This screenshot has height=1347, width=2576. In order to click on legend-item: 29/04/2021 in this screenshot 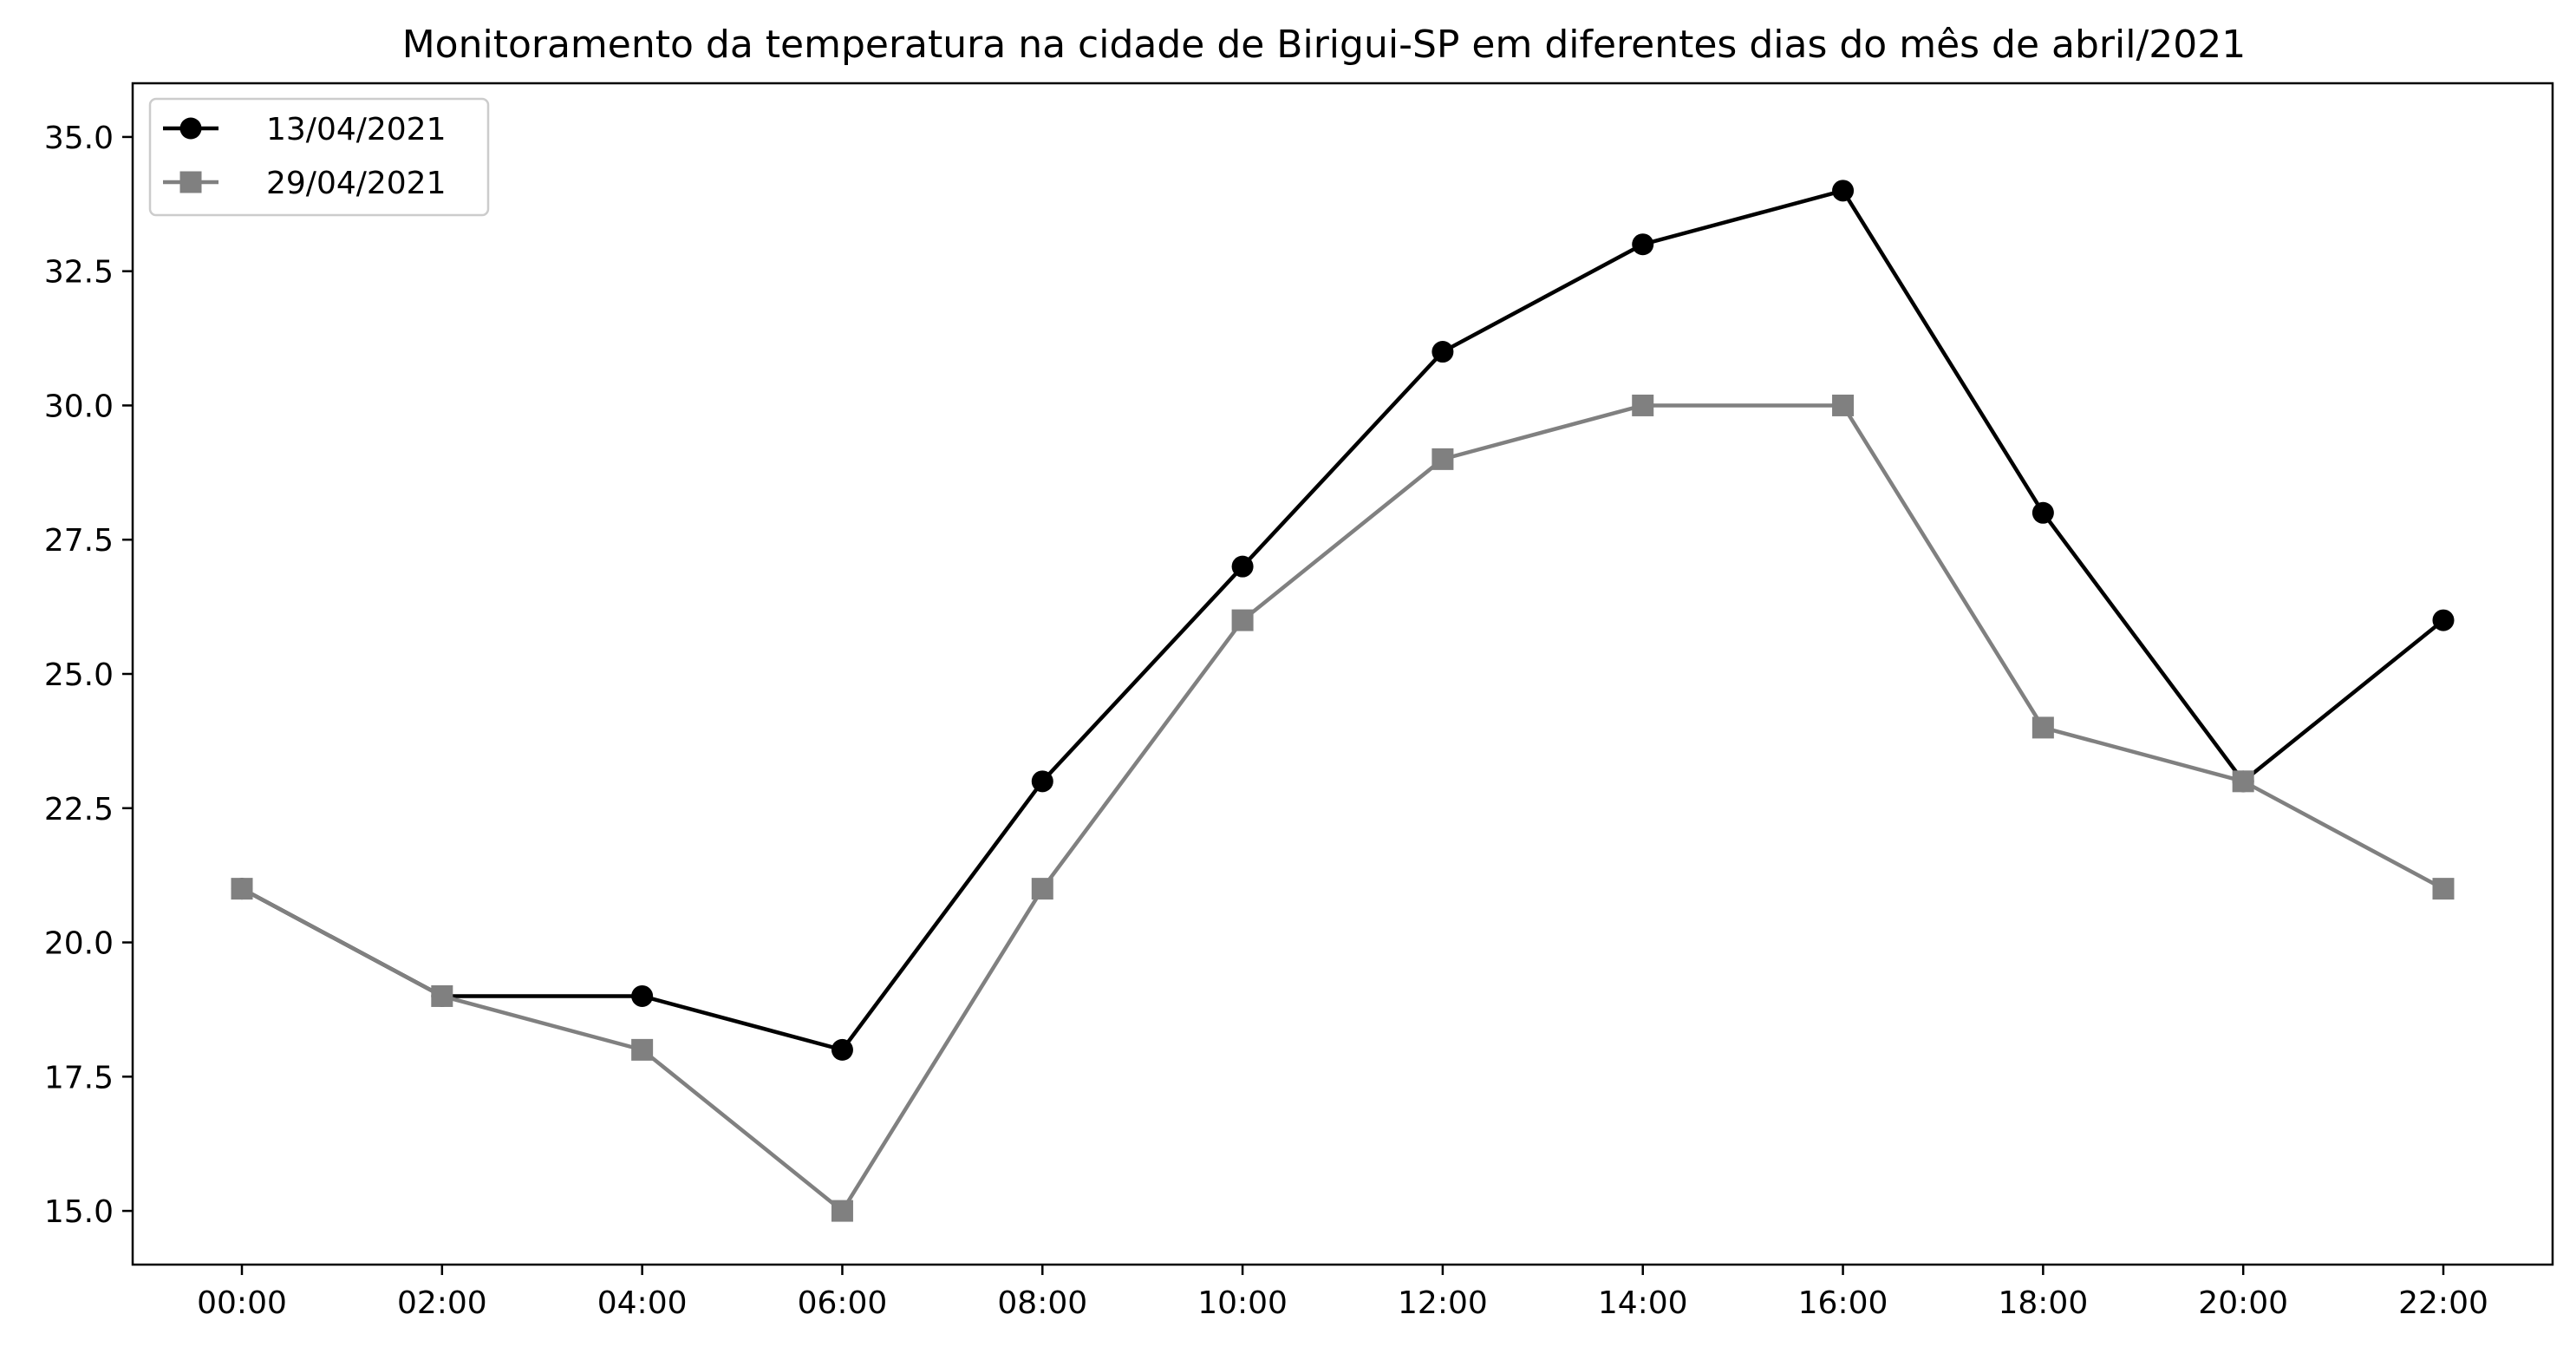, I will do `click(305, 183)`.